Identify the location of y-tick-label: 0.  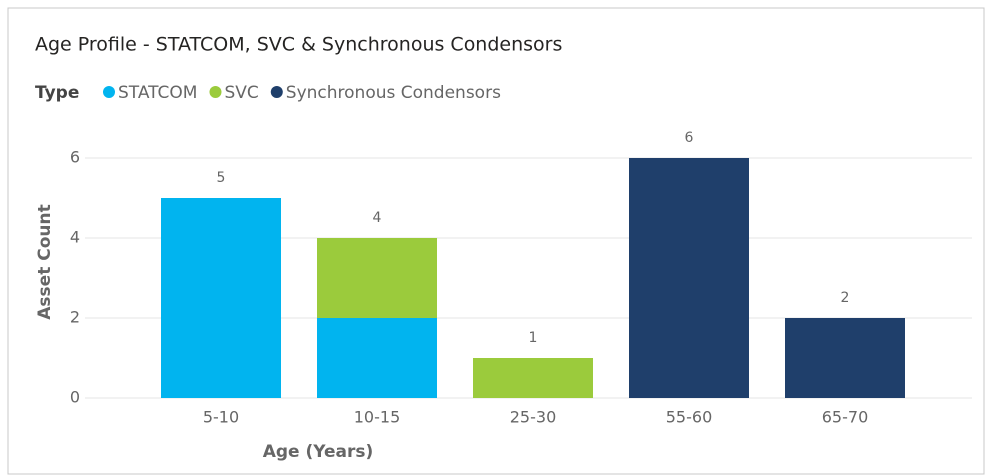
(75, 397).